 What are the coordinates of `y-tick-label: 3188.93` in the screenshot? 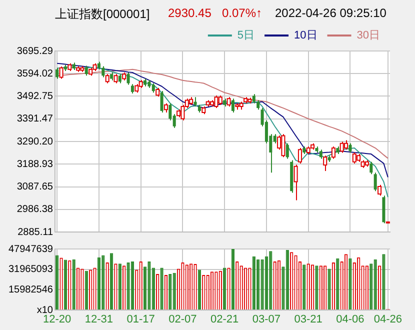 It's located at (35, 164).